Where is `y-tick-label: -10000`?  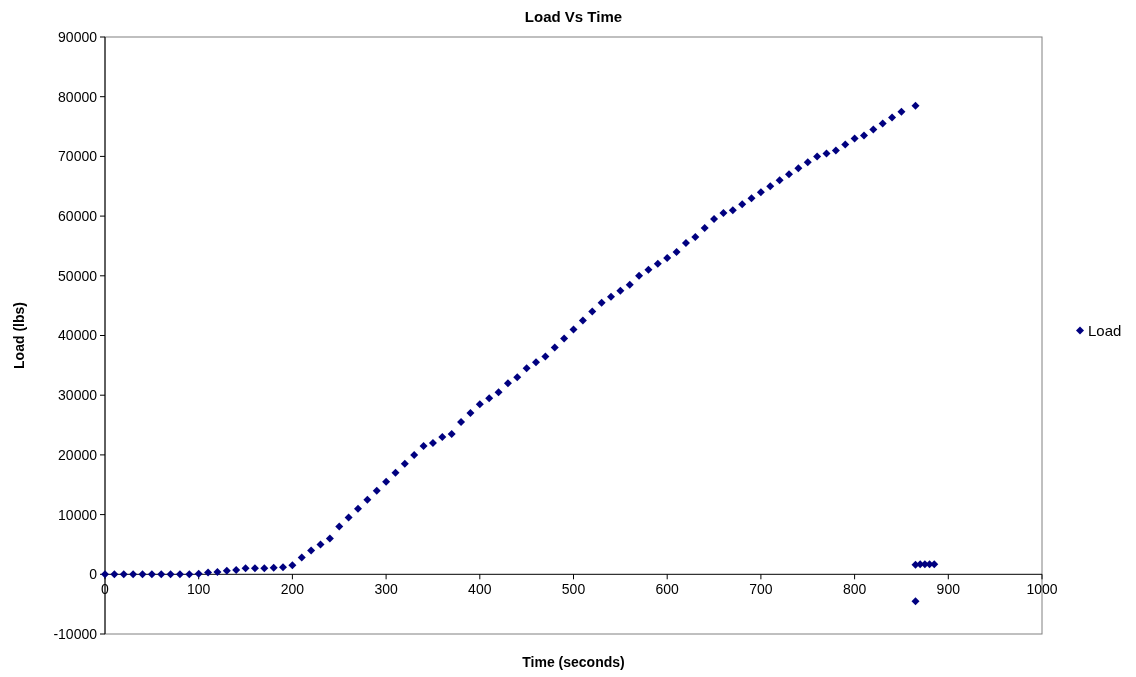 y-tick-label: -10000 is located at coordinates (75, 633).